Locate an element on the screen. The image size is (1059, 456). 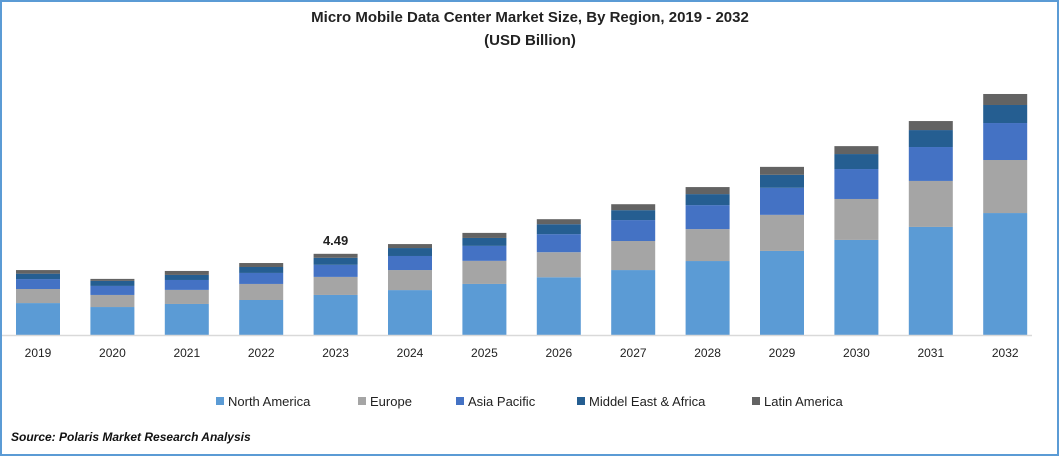
bar-segment-europe-2023 is located at coordinates (335, 285).